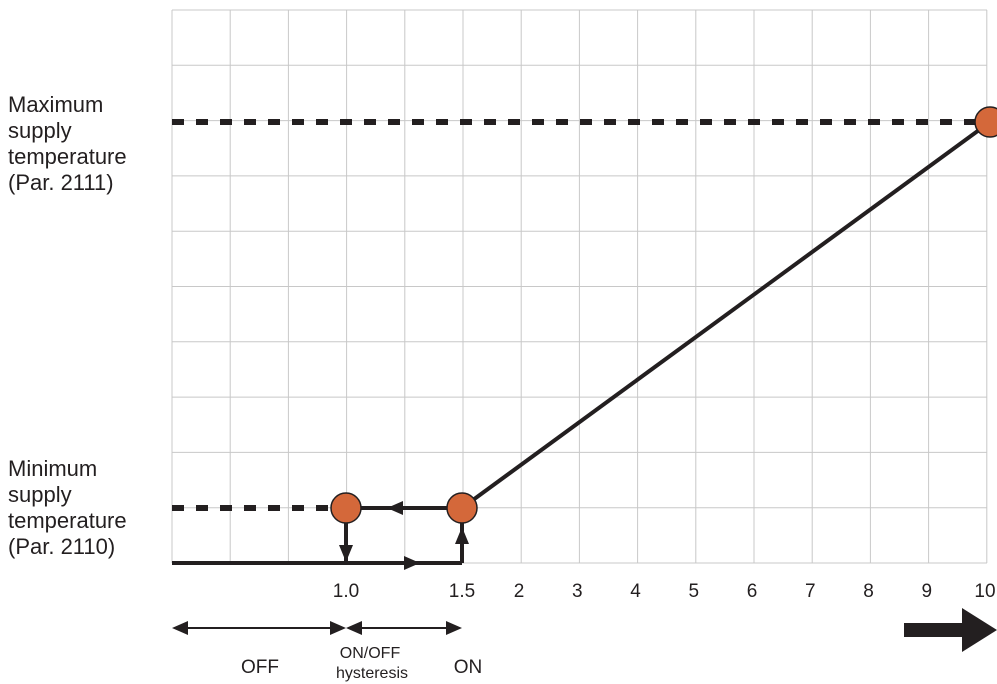 The image size is (997, 684). What do you see at coordinates (752, 591) in the screenshot?
I see `x-tick-label: 6` at bounding box center [752, 591].